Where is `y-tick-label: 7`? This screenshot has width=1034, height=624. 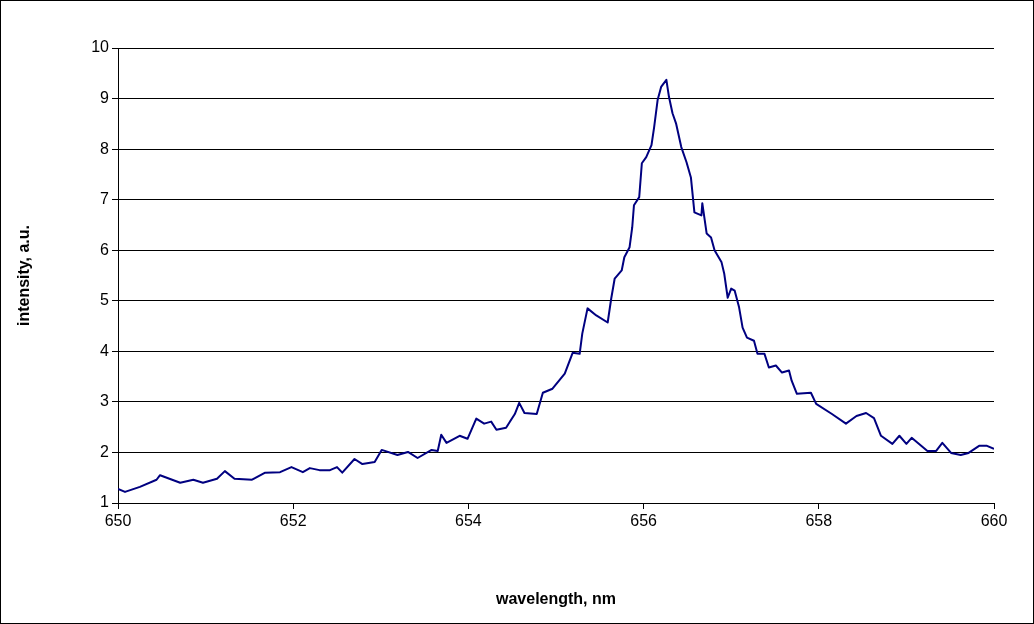
y-tick-label: 7 is located at coordinates (105, 199).